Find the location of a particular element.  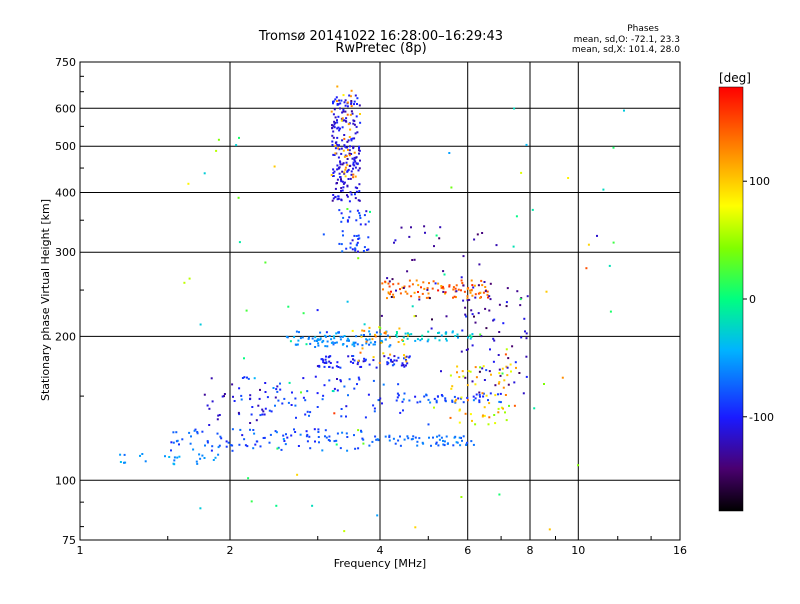

colorbar-ticks: 100 0 -100 is located at coordinates (758, 299).